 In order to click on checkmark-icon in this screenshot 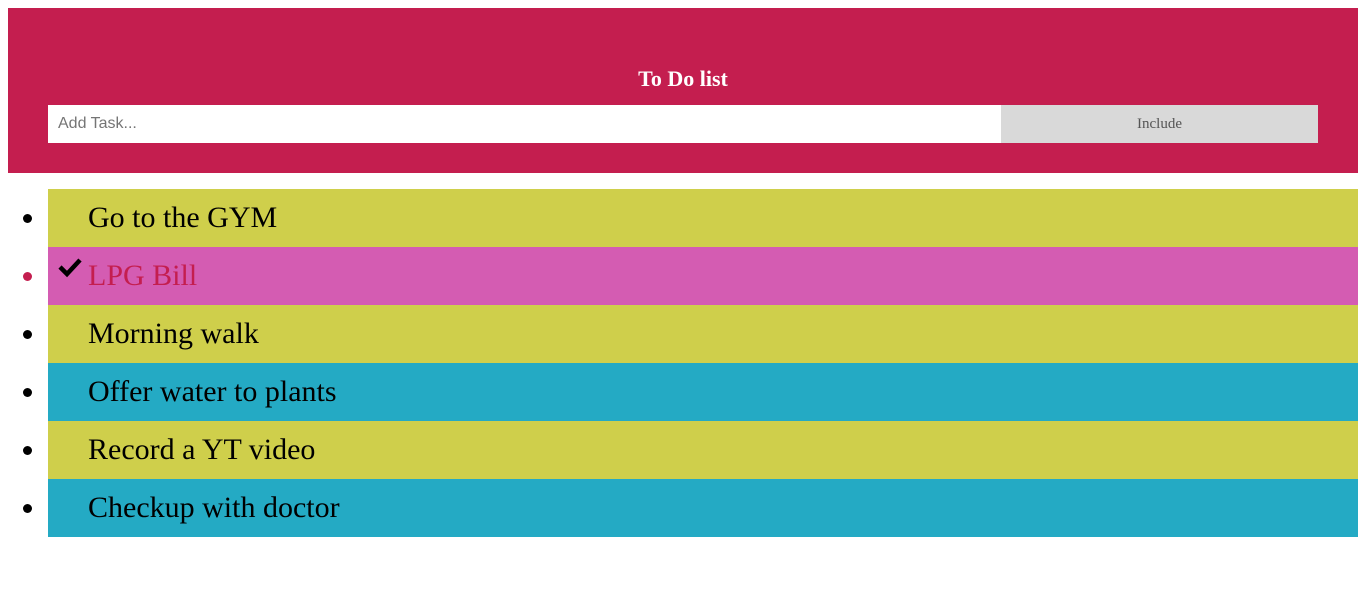, I will do `click(70, 268)`.